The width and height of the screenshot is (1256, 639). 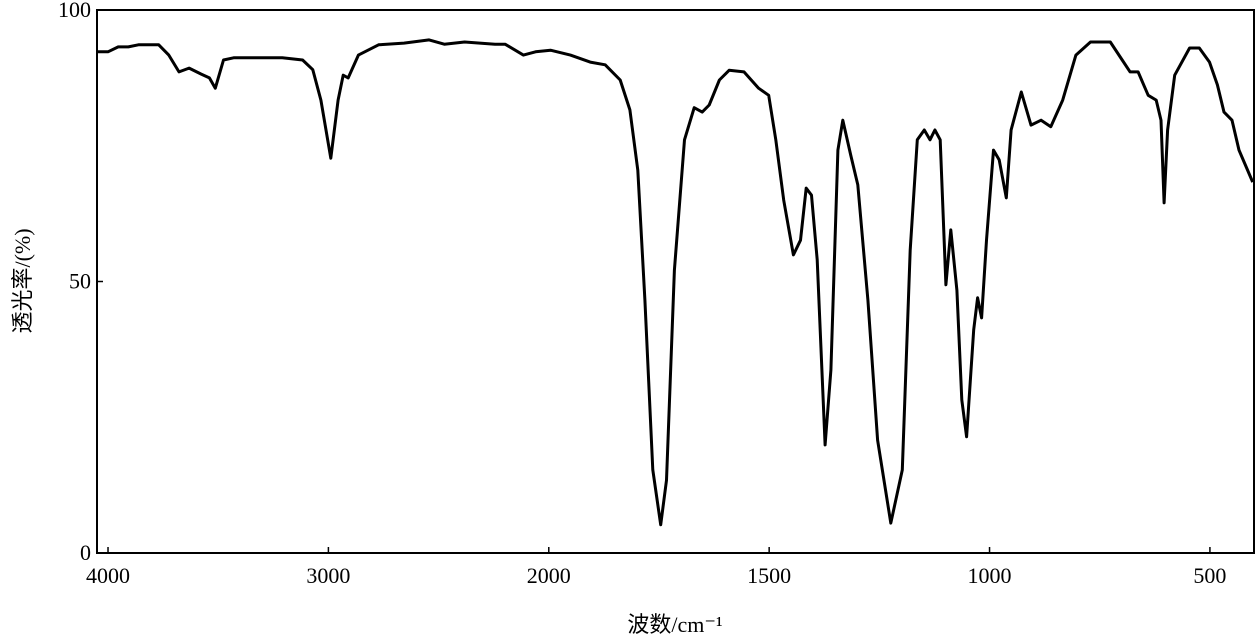 I want to click on y-tick-label: 100, so click(x=74, y=11).